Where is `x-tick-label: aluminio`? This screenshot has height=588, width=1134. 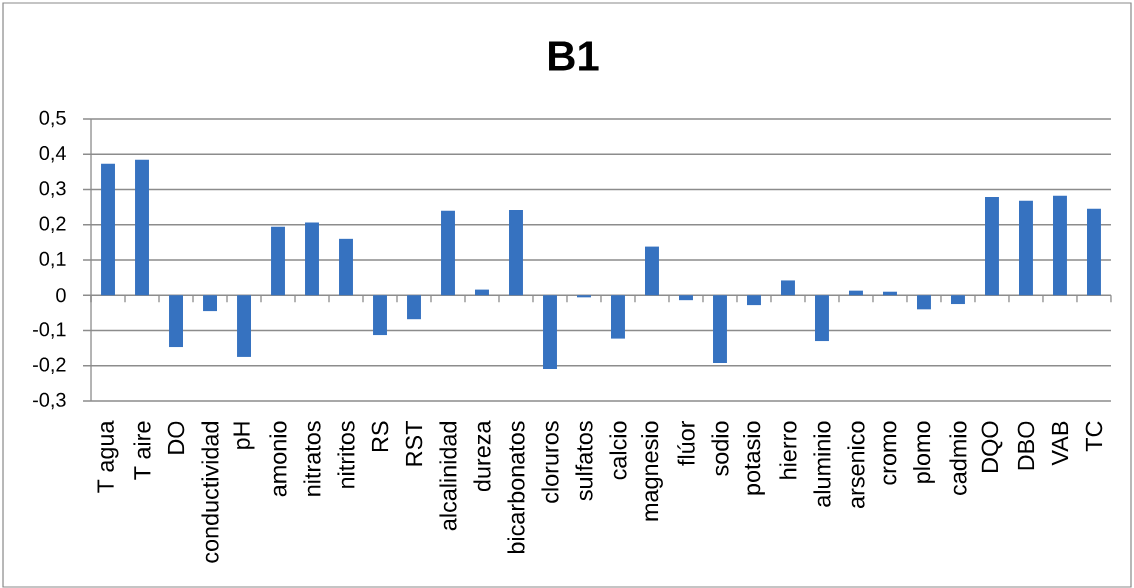 x-tick-label: aluminio is located at coordinates (822, 464).